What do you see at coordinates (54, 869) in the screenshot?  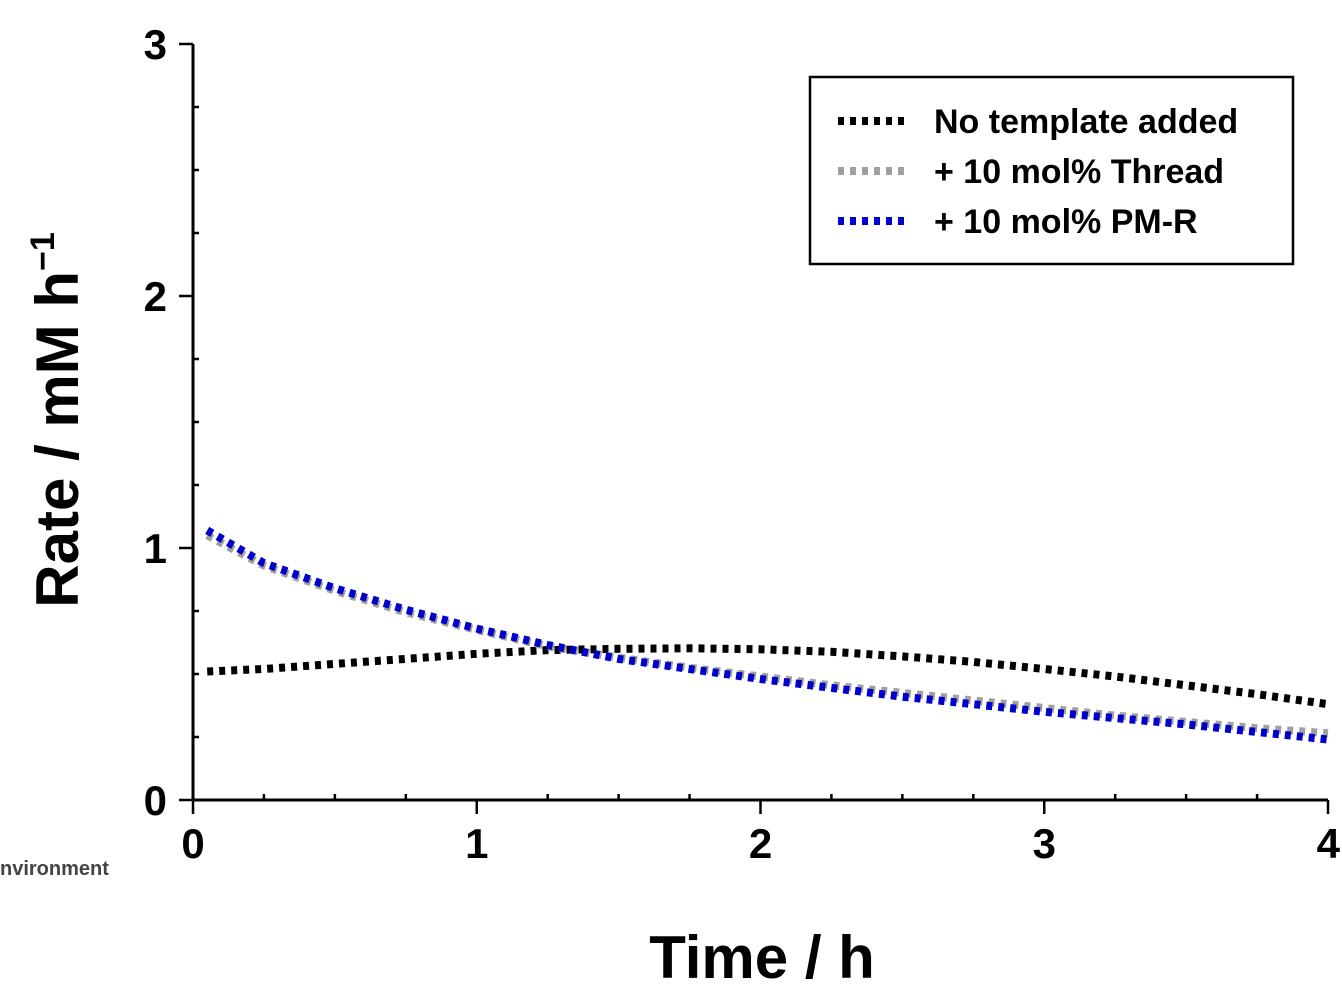 I see `footer-fragment: nvironment` at bounding box center [54, 869].